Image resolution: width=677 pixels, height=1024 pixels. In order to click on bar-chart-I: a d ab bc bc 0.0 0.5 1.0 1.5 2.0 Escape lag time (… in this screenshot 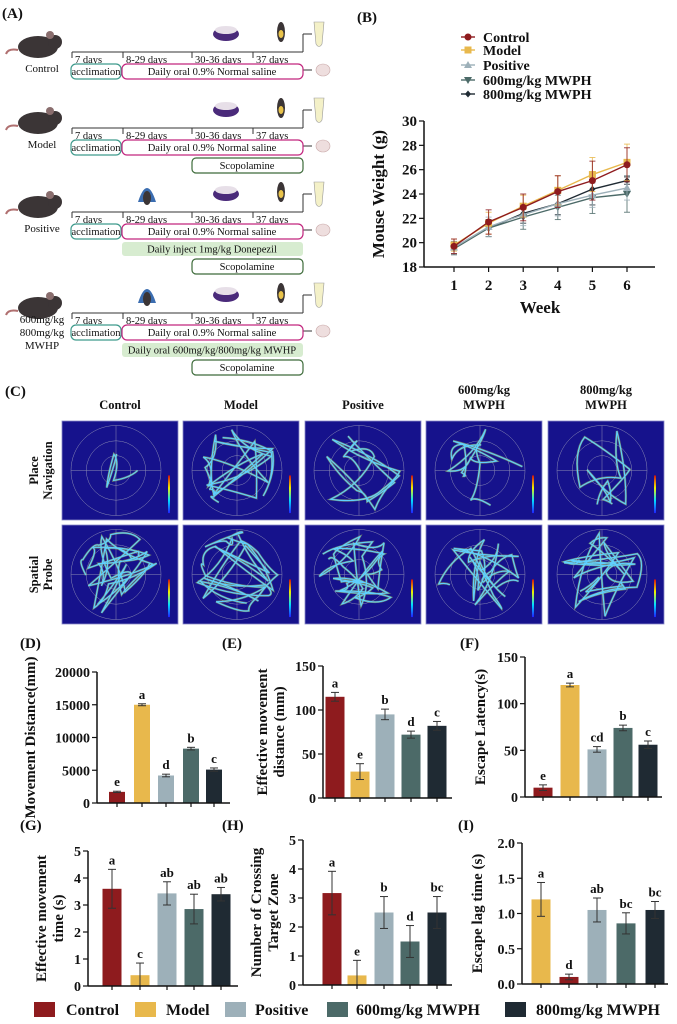, I will do `click(569, 915)`.